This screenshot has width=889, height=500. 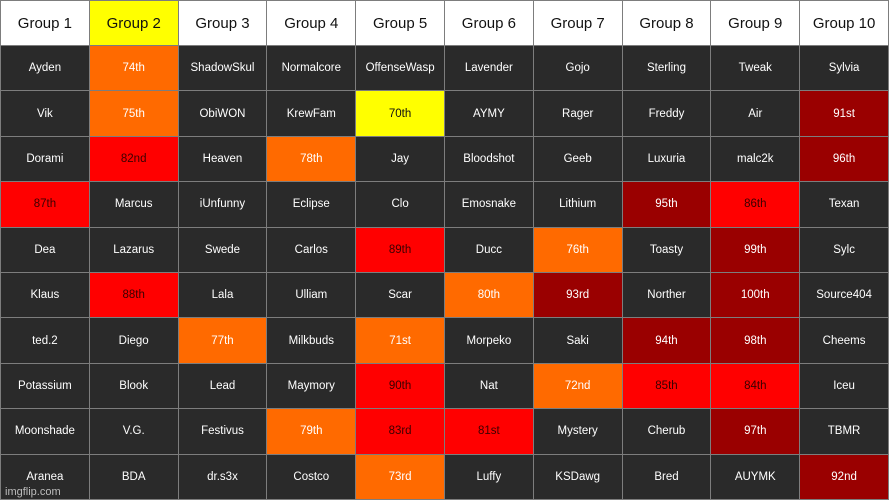 I want to click on table-cell: Blook, so click(x=133, y=386).